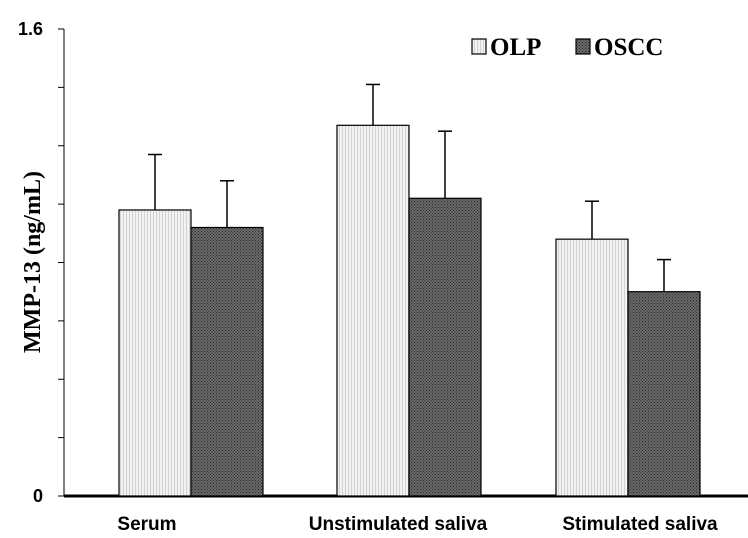 The width and height of the screenshot is (748, 538). What do you see at coordinates (146, 524) in the screenshot?
I see `x-category-label: Serum` at bounding box center [146, 524].